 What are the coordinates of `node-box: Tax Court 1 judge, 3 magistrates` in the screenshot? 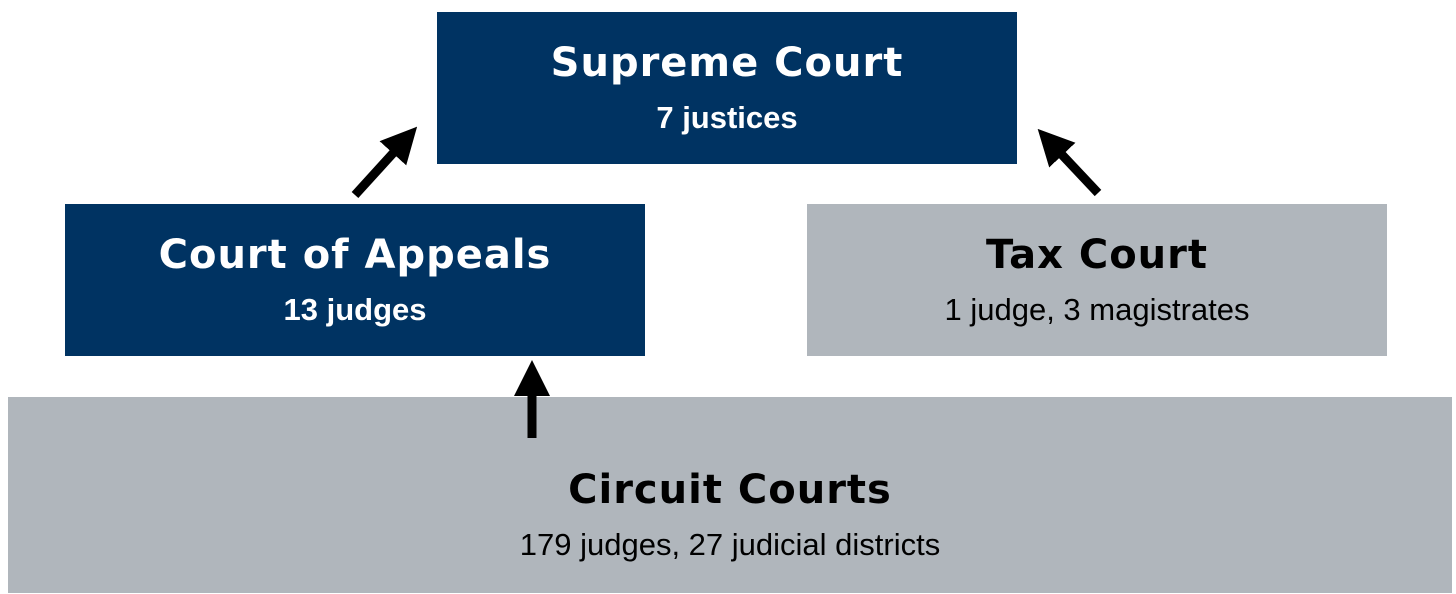 It's located at (1097, 280).